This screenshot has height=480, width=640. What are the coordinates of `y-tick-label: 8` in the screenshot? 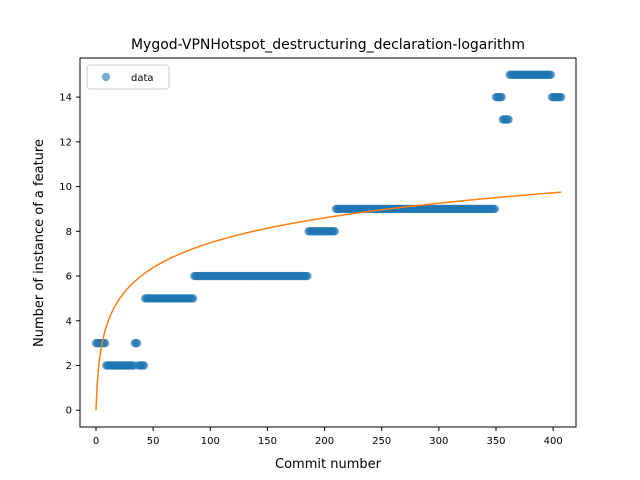 It's located at (69, 232).